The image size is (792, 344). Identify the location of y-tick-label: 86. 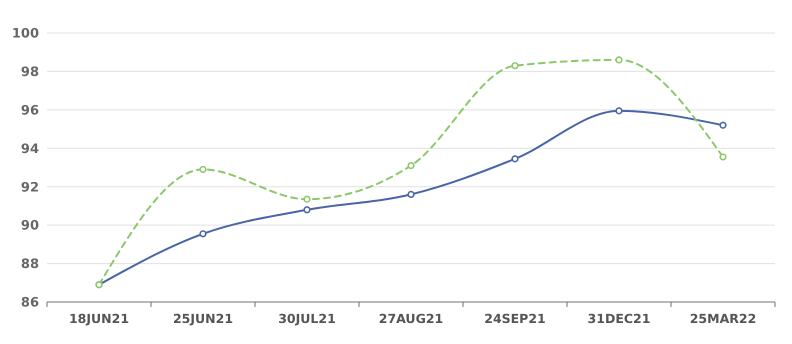
(29, 303).